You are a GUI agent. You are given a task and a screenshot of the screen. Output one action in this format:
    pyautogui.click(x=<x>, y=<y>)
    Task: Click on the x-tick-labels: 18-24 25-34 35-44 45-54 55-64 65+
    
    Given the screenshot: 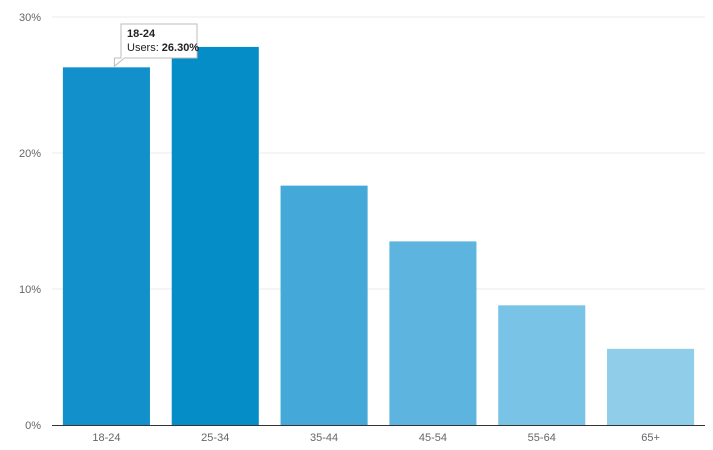 What is the action you would take?
    pyautogui.click(x=376, y=438)
    